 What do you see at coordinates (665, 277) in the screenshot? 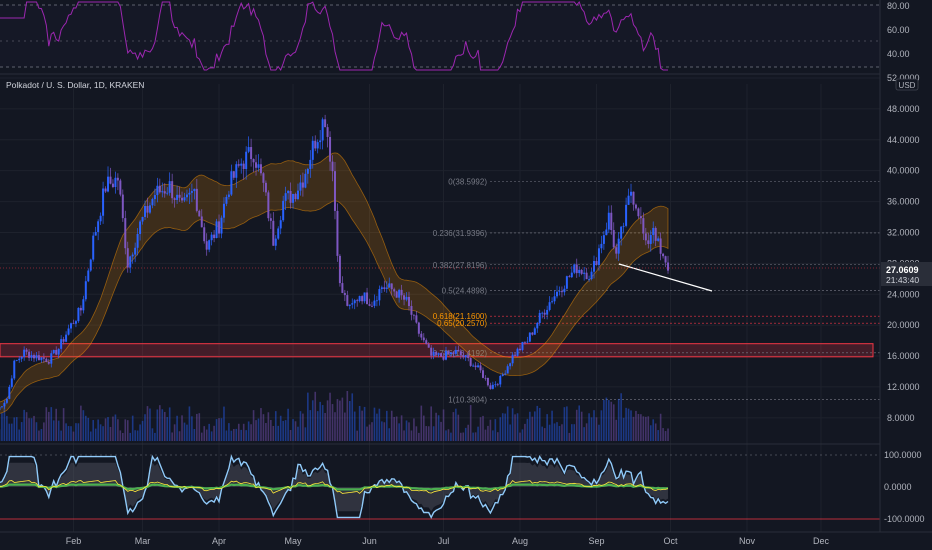
I see `trend-line` at bounding box center [665, 277].